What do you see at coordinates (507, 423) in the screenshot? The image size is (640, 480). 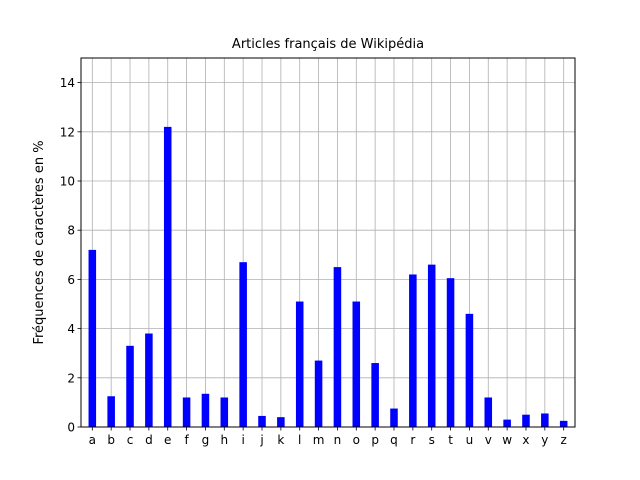 I see `bar-w` at bounding box center [507, 423].